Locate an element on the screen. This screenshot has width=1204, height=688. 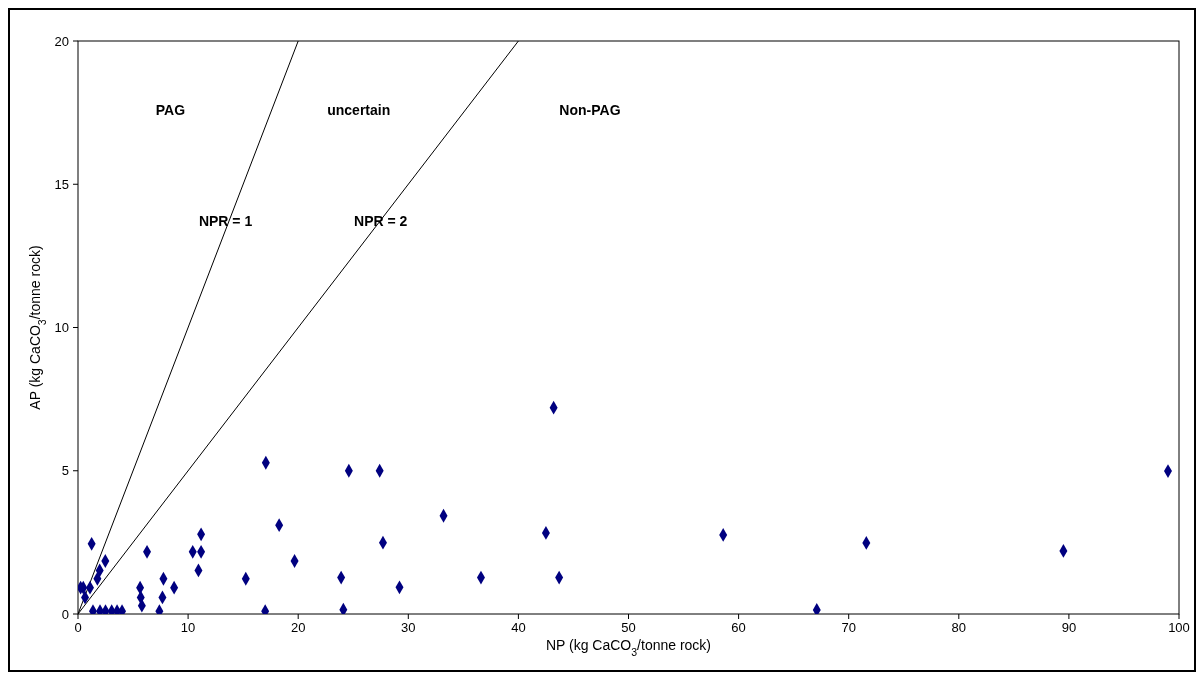
x-tick-label: 0 is located at coordinates (78, 627).